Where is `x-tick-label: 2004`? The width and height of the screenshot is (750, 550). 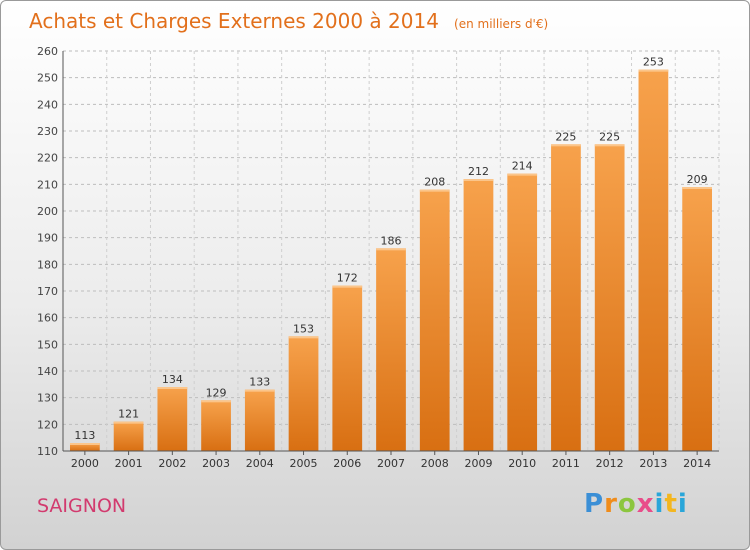
x-tick-label: 2004 is located at coordinates (260, 463).